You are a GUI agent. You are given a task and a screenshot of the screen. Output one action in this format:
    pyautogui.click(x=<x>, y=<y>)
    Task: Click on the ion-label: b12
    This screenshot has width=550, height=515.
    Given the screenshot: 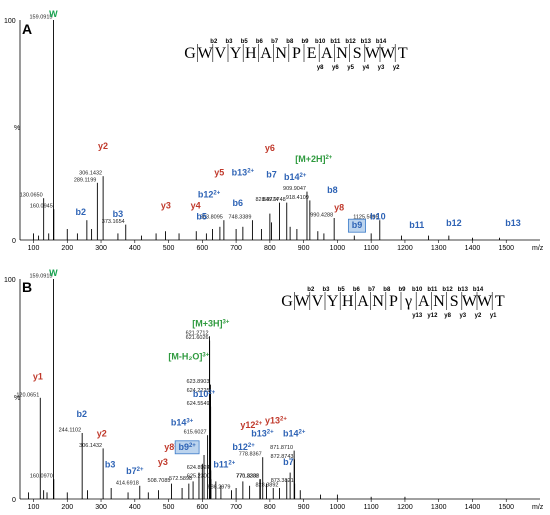 What is the action you would take?
    pyautogui.click(x=454, y=223)
    